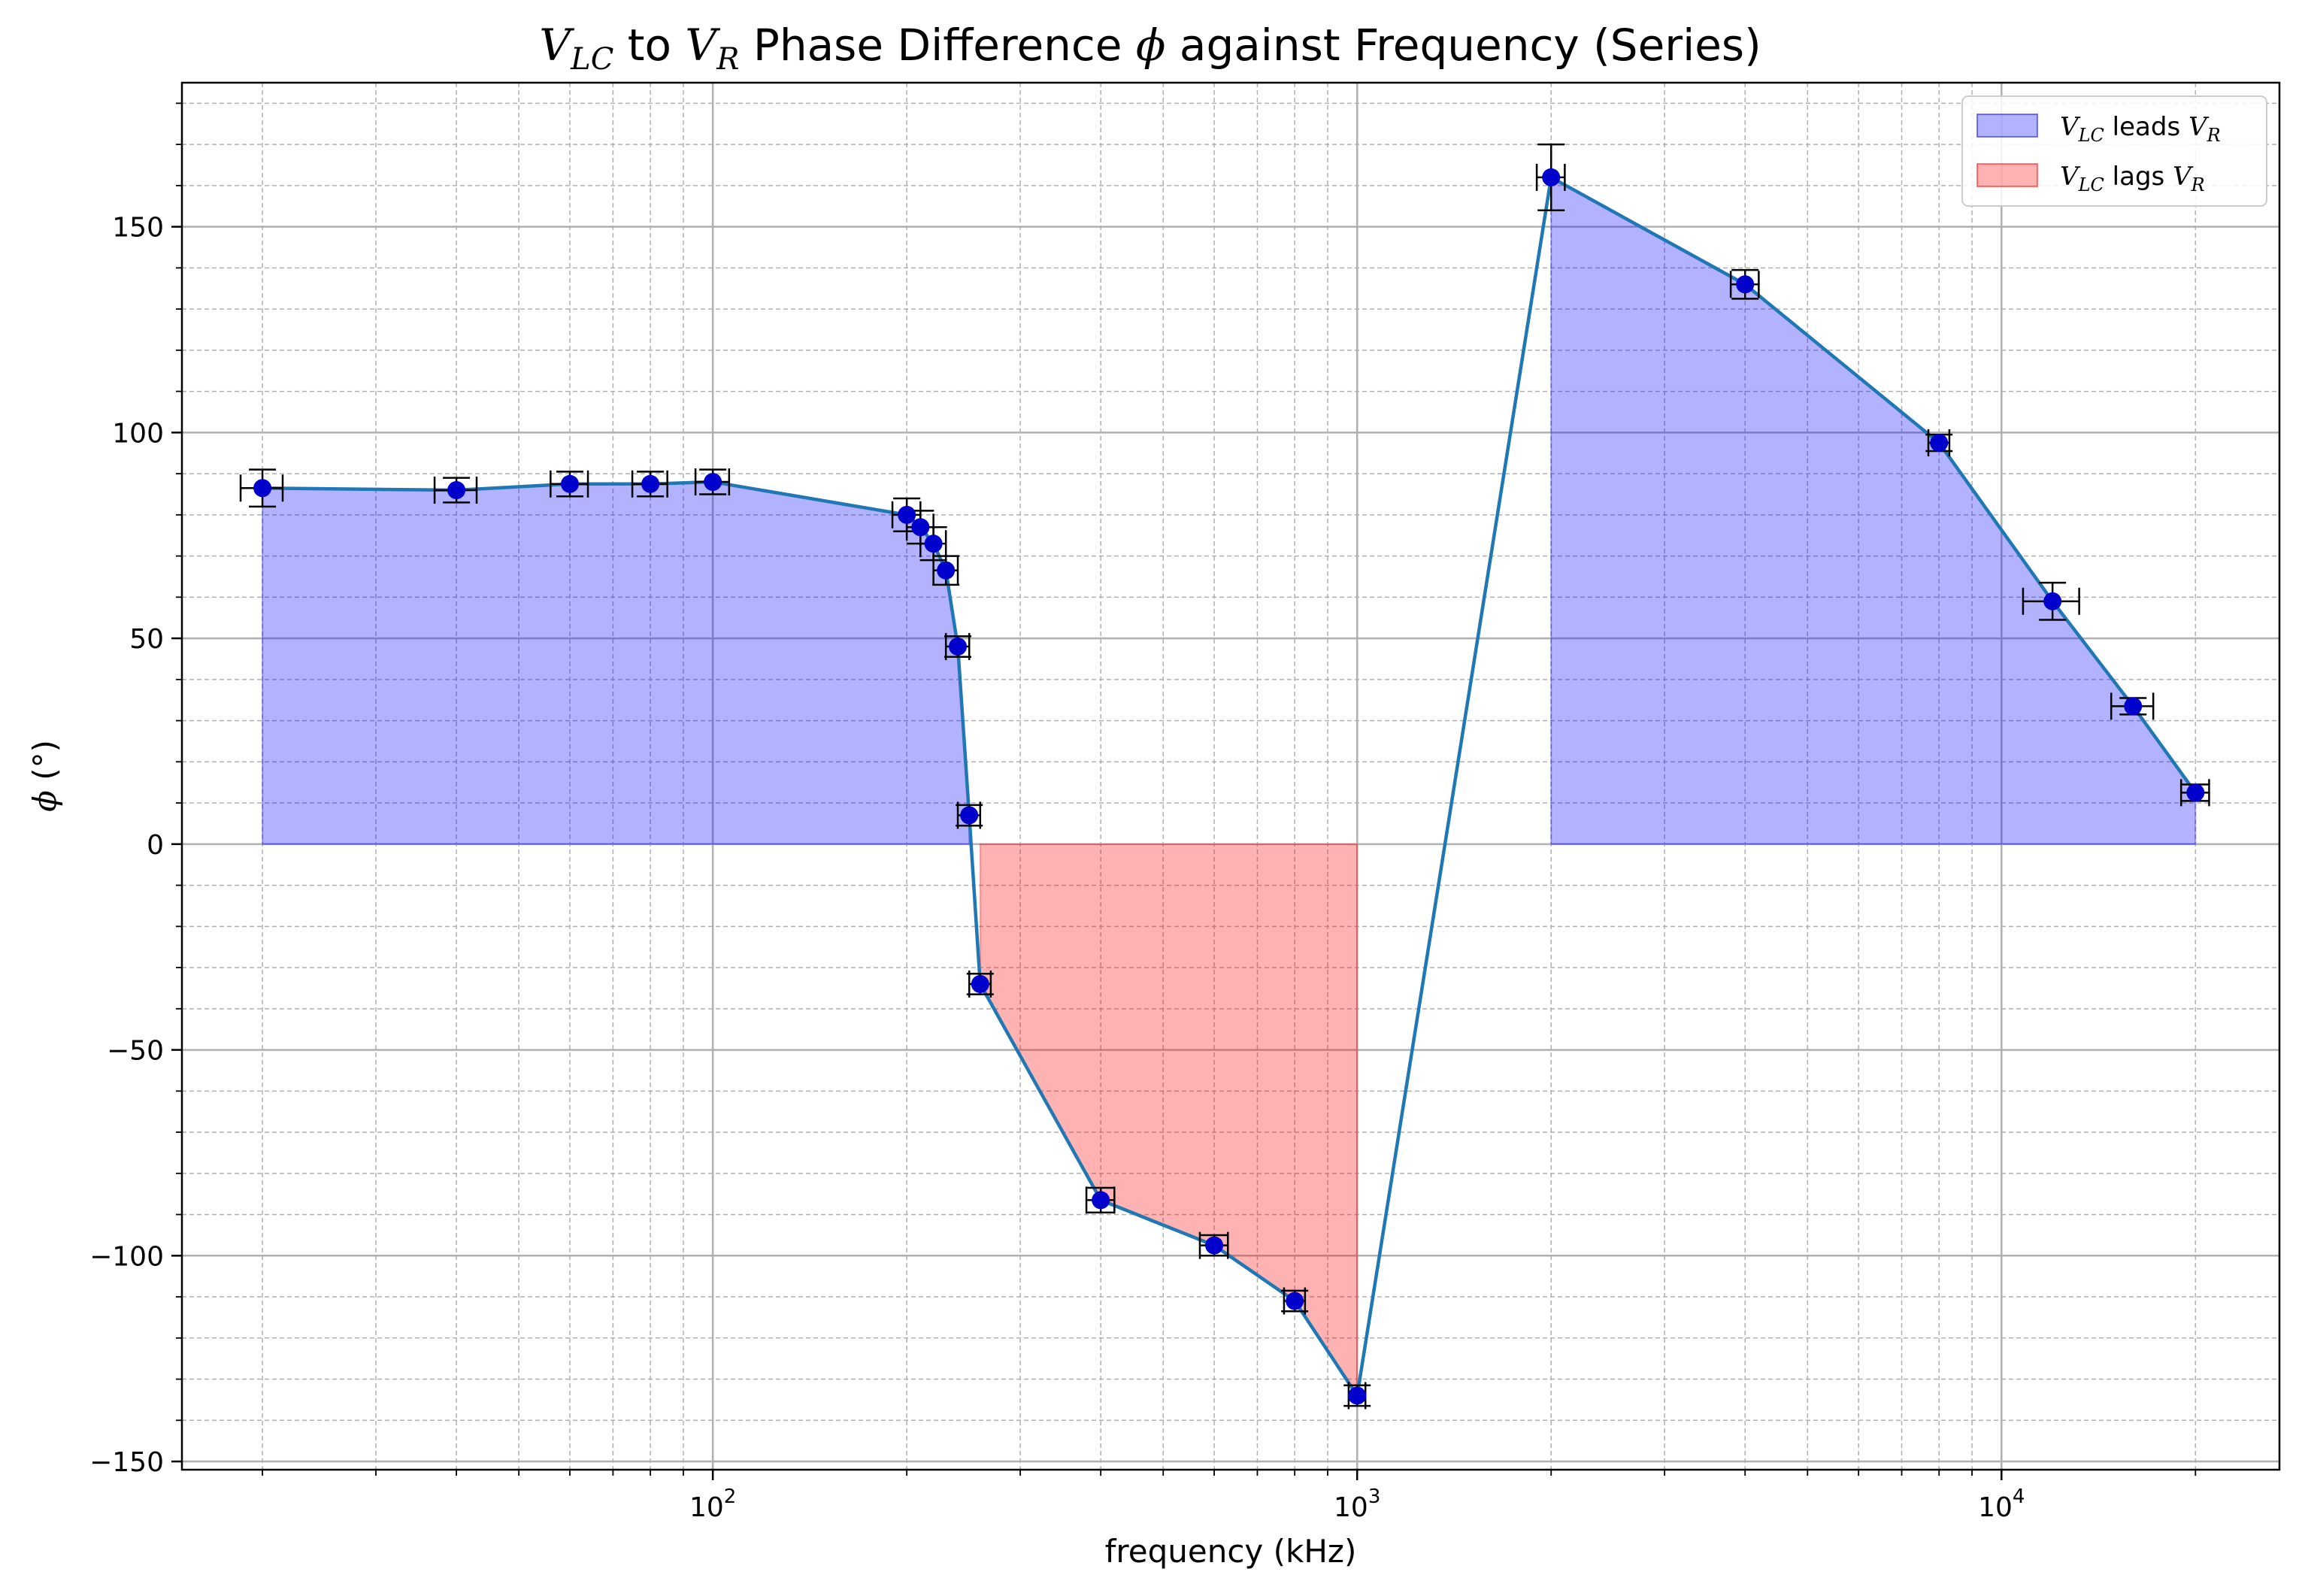 Image resolution: width=2302 pixels, height=1596 pixels. I want to click on y-tick-label: −100, so click(126, 1256).